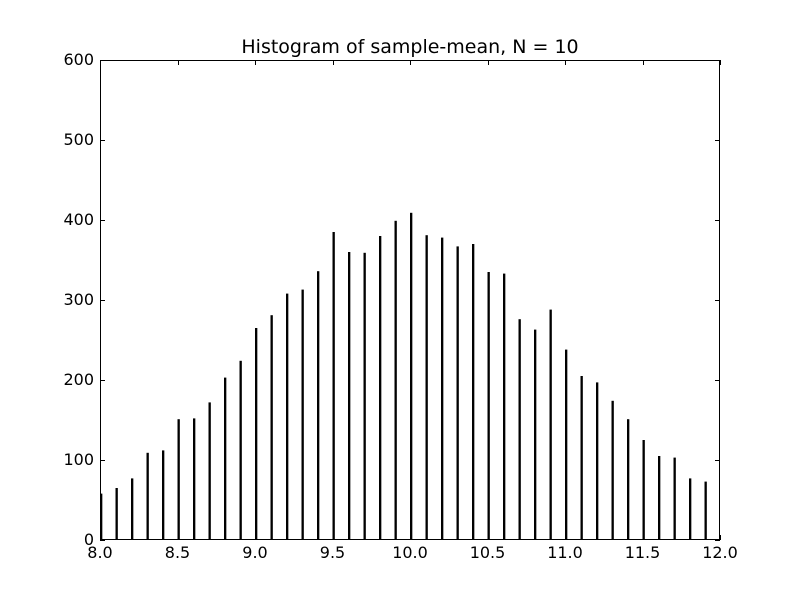 The width and height of the screenshot is (800, 600). I want to click on x-tick-label: 10.5, so click(488, 552).